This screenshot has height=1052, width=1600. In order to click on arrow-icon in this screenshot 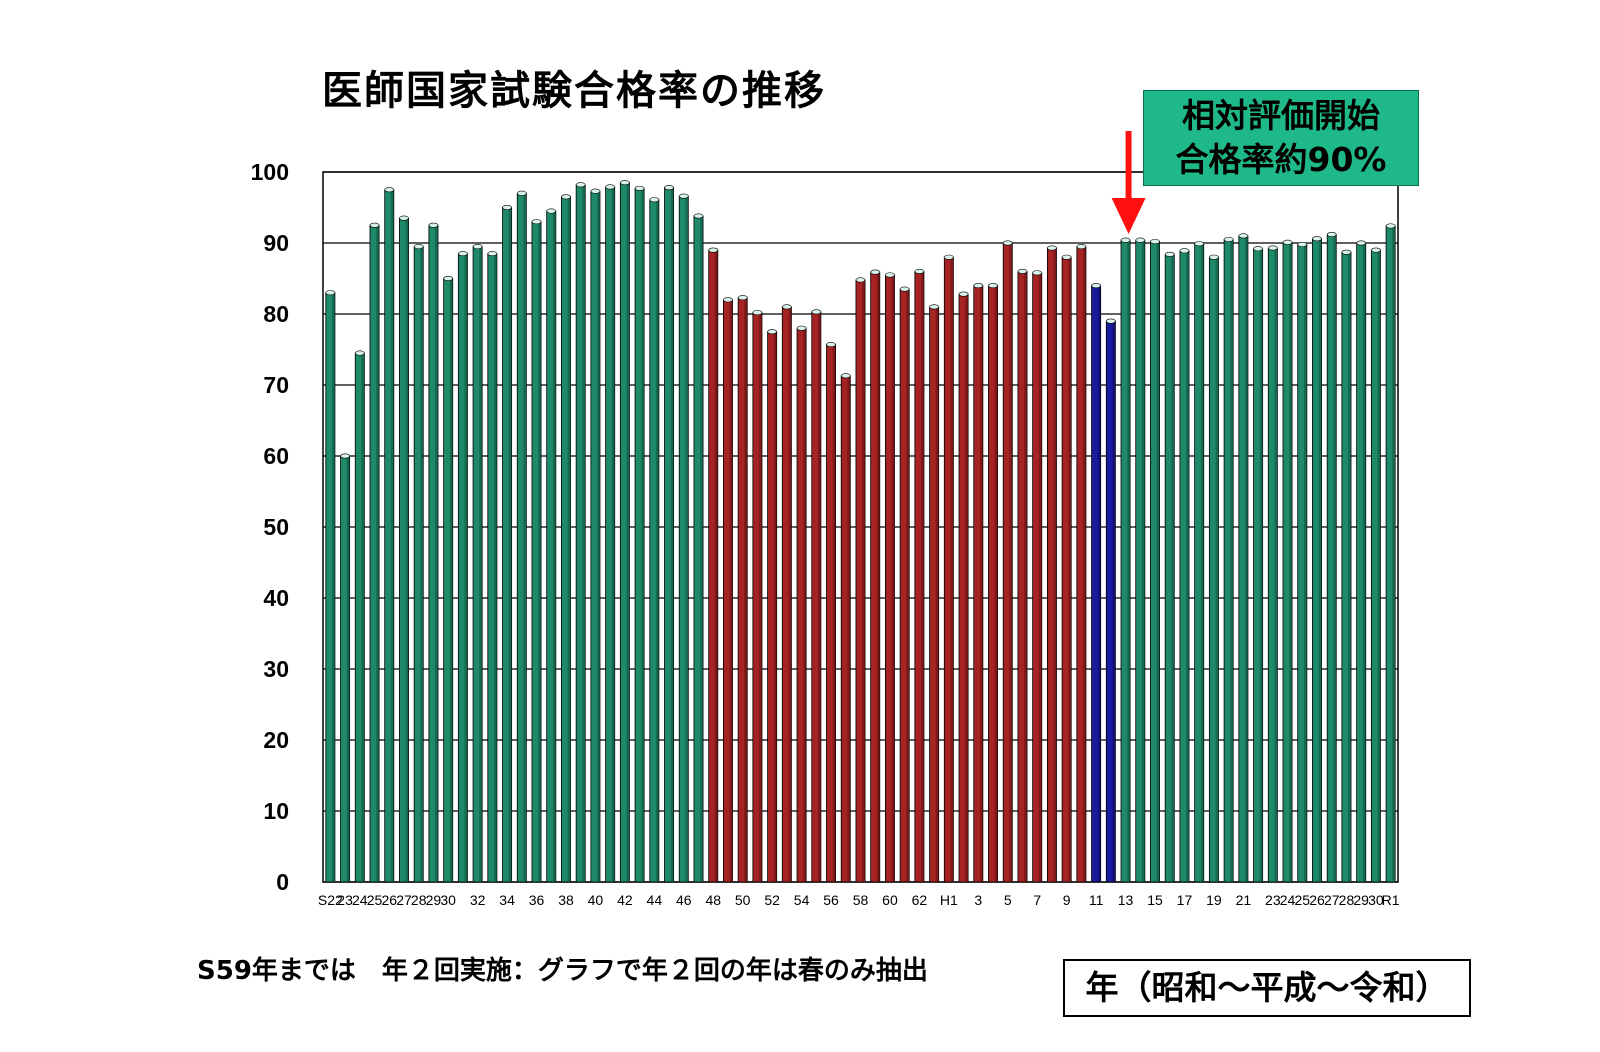, I will do `click(1128, 182)`.